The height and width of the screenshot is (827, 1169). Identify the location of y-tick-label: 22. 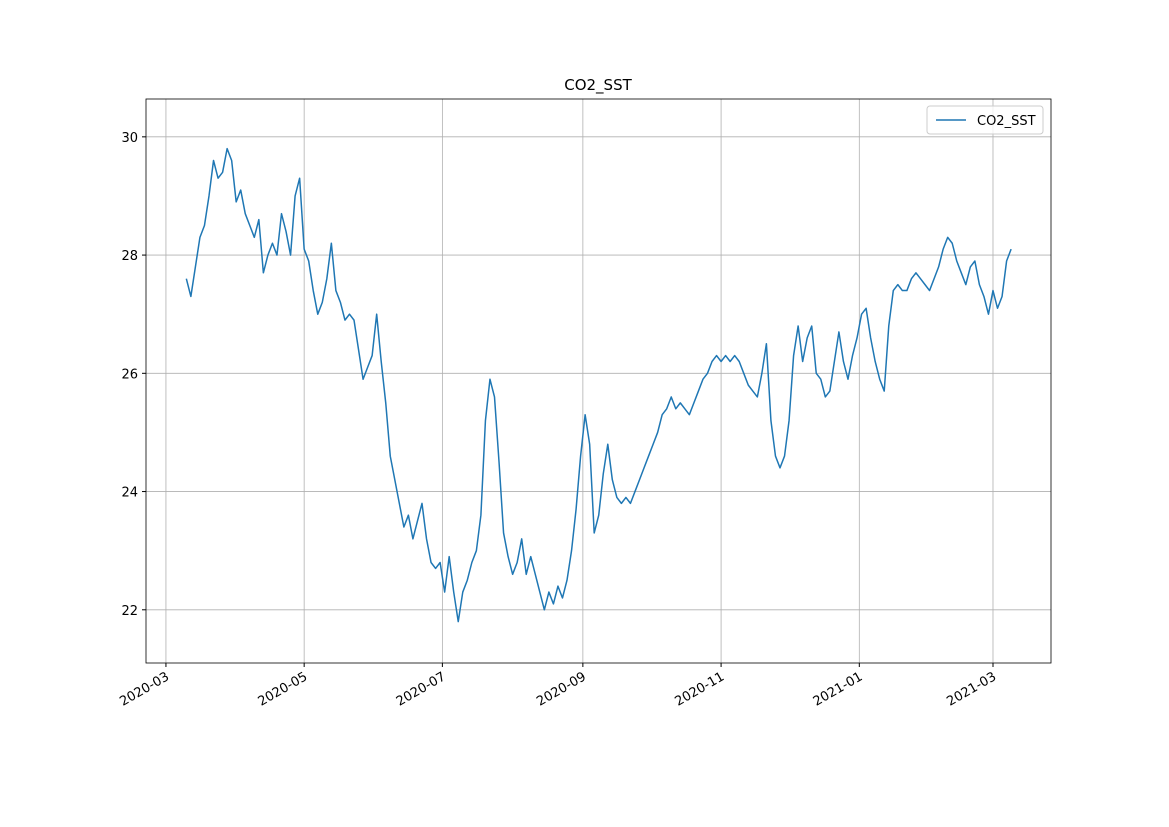
(129, 611).